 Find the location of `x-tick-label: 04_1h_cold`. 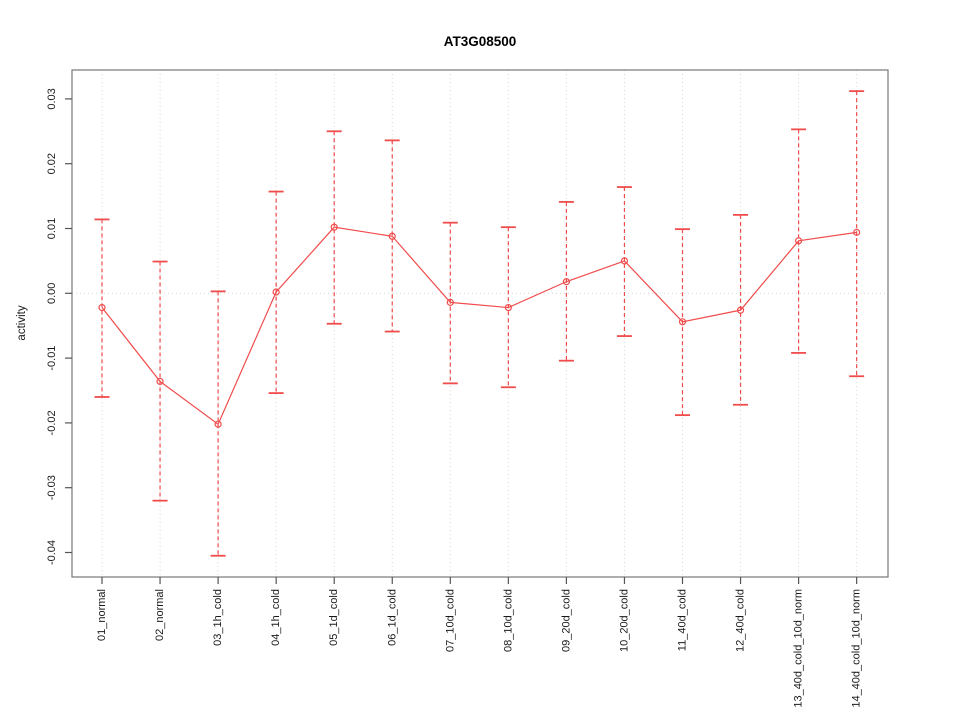

x-tick-label: 04_1h_cold is located at coordinates (276, 617).